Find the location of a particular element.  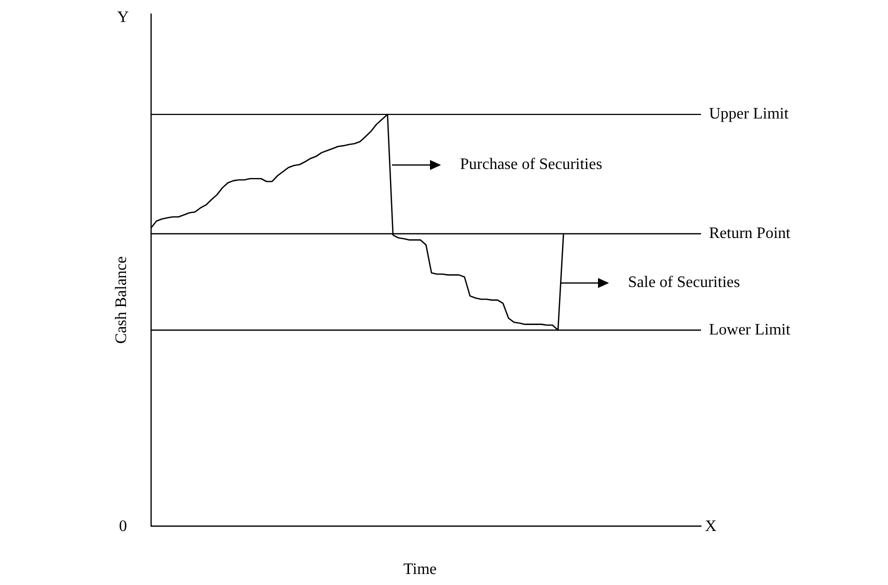

ref-line-label: Return Point is located at coordinates (750, 233).